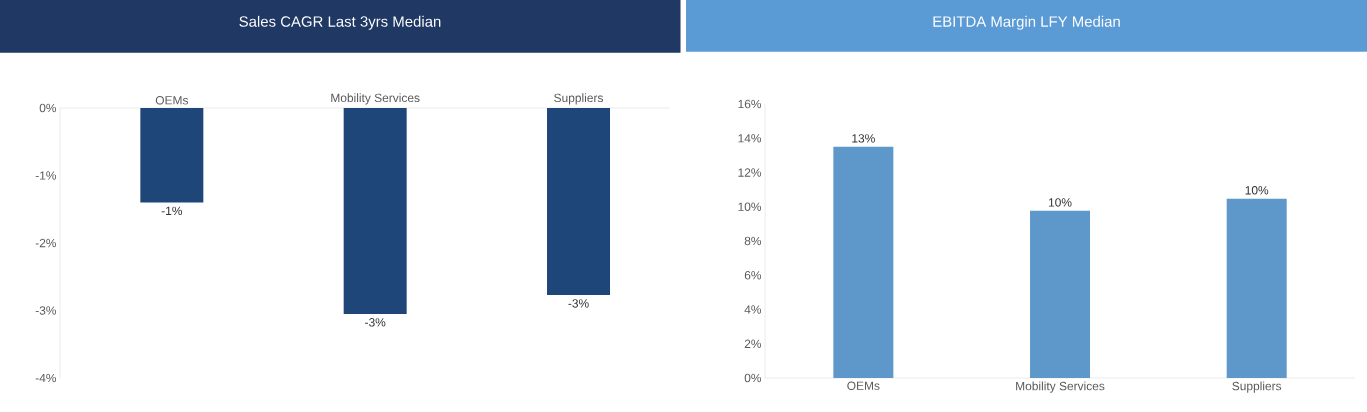  I want to click on y-tick-label: 8%, so click(753, 241).